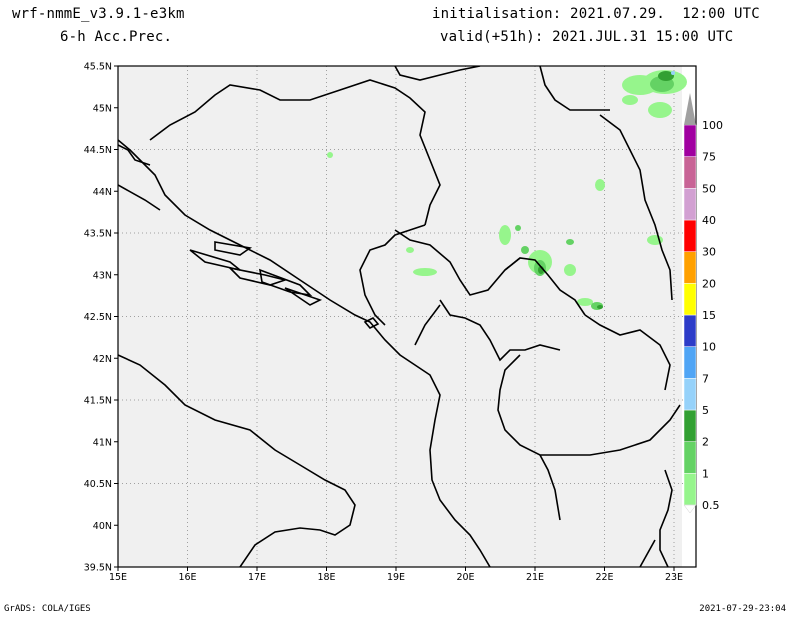 This screenshot has height=618, width=800. Describe the element at coordinates (102, 442) in the screenshot. I see `lat-tick-label: 41N` at that location.